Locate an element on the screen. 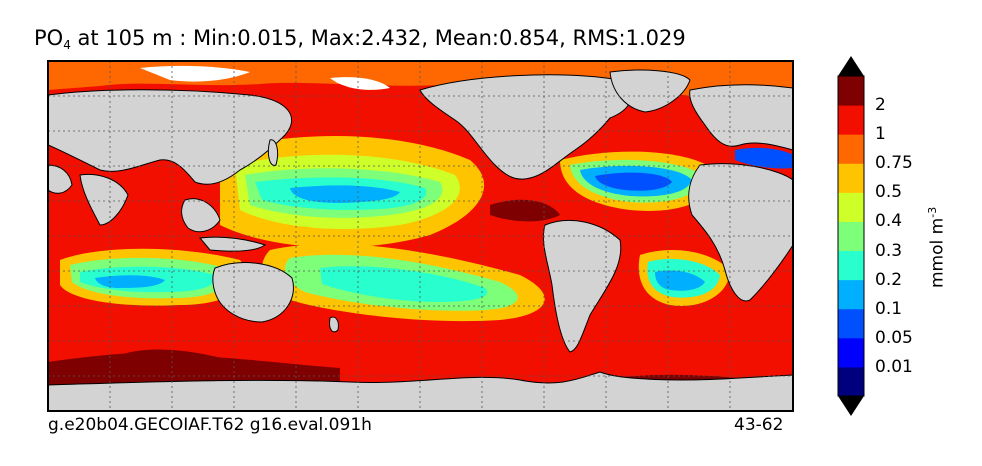 The height and width of the screenshot is (466, 982). unit-text: mmol m is located at coordinates (937, 252).